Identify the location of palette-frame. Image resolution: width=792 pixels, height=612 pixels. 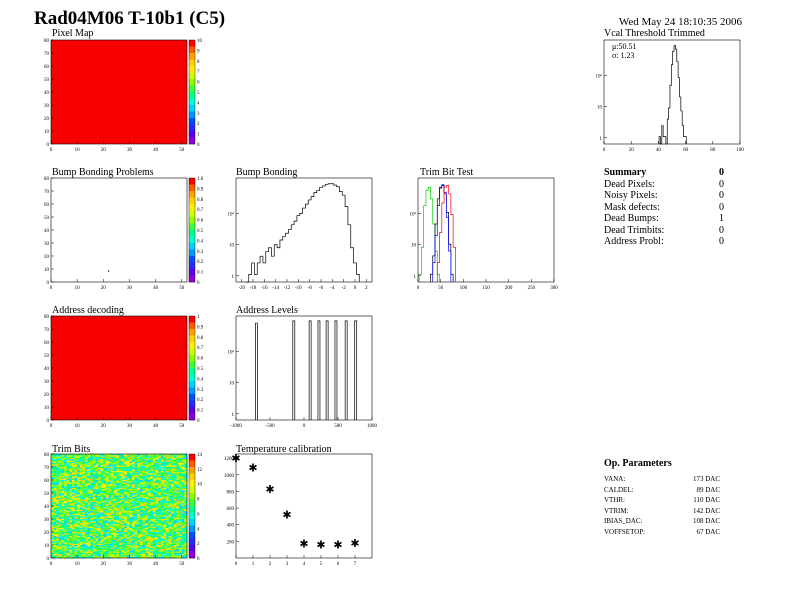
(192, 92).